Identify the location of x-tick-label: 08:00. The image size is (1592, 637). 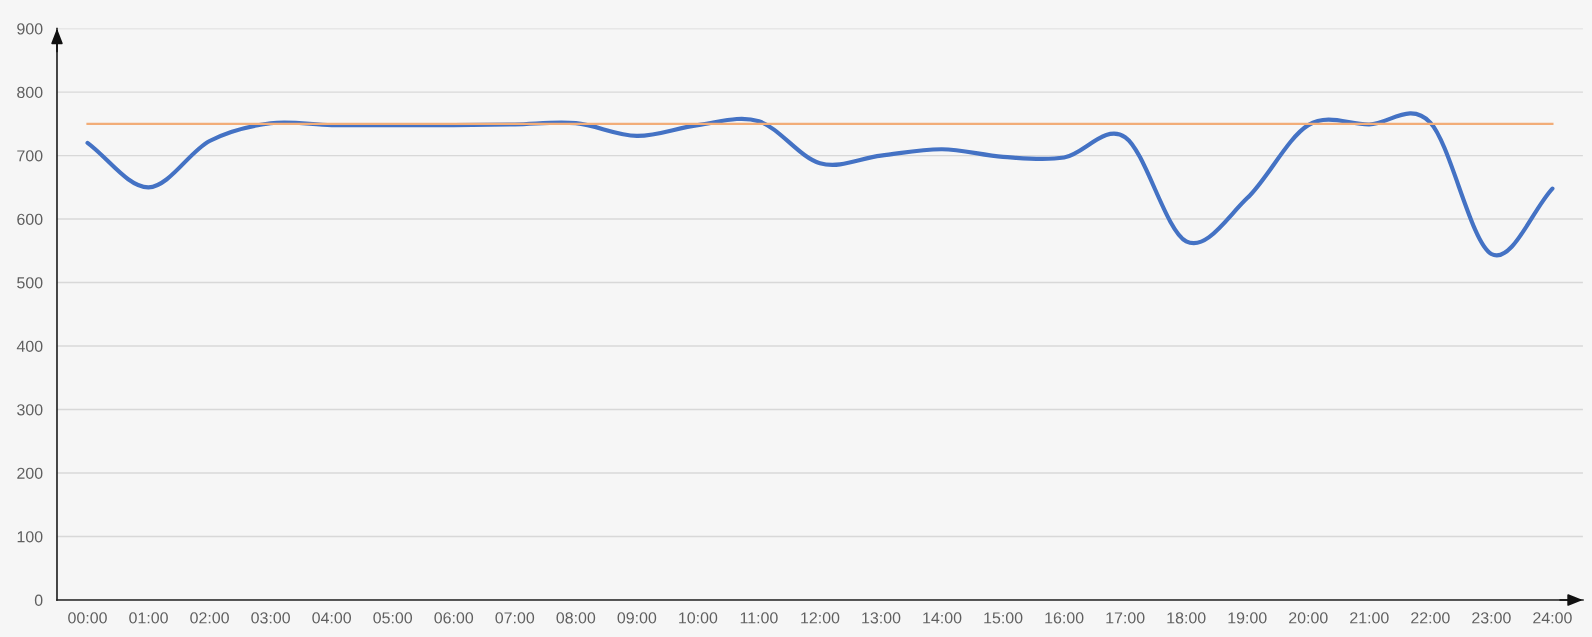
(576, 618).